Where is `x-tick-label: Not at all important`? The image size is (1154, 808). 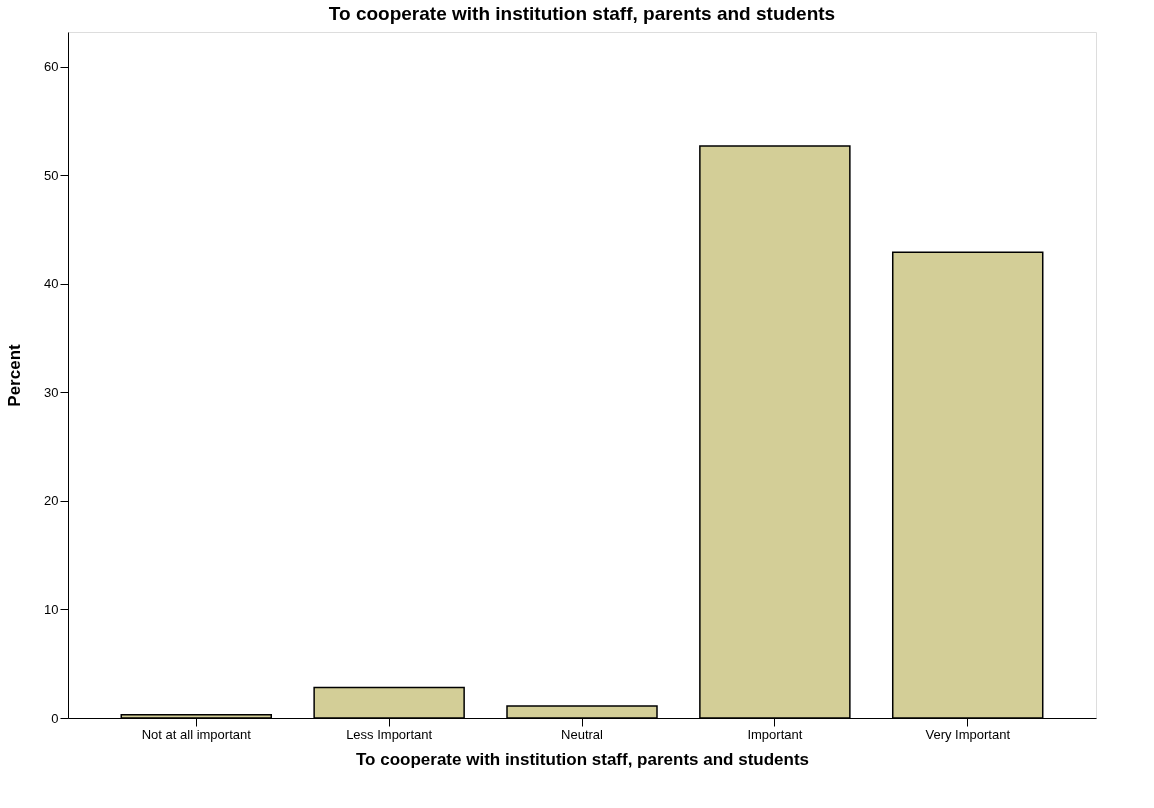
x-tick-label: Not at all important is located at coordinates (196, 734).